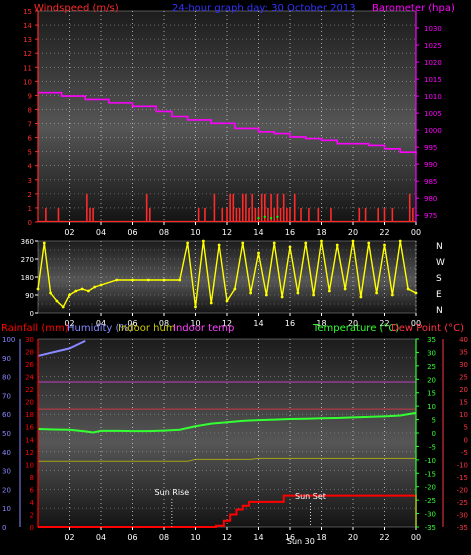  Describe the element at coordinates (321, 323) in the screenshot. I see `wind-dir-xtick-label: 18` at that location.